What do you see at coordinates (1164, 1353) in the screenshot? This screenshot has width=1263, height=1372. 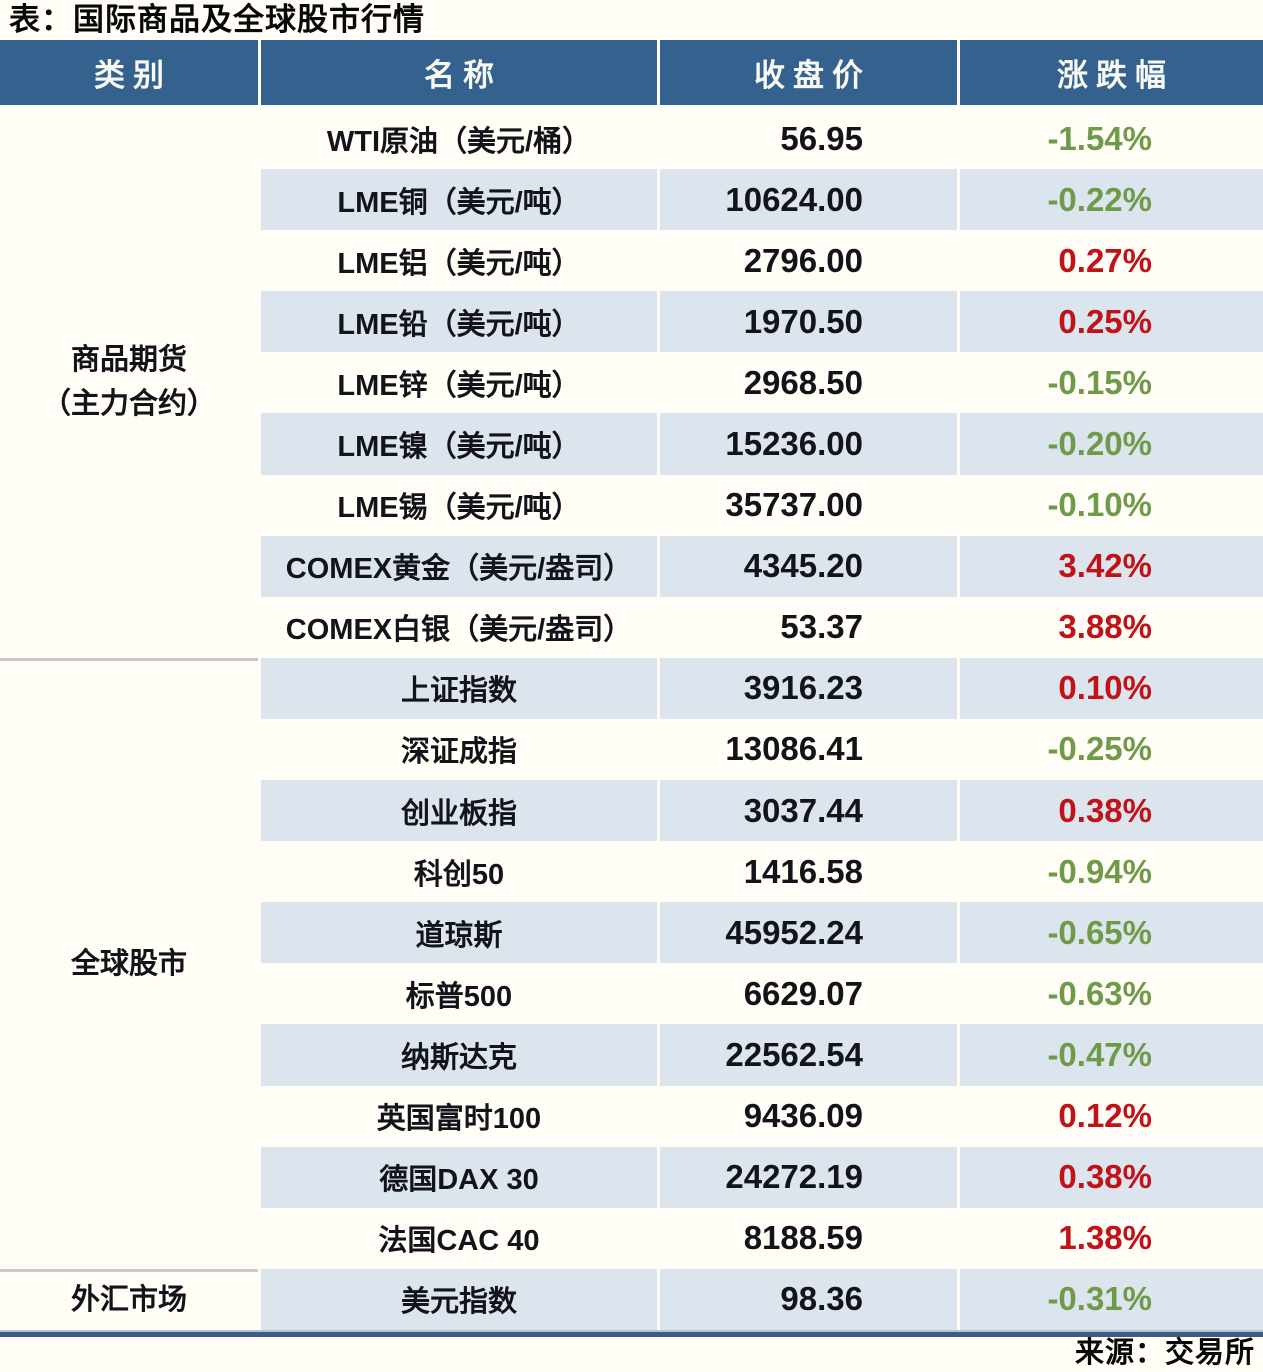 I see `source-caption: 来源：交易所` at bounding box center [1164, 1353].